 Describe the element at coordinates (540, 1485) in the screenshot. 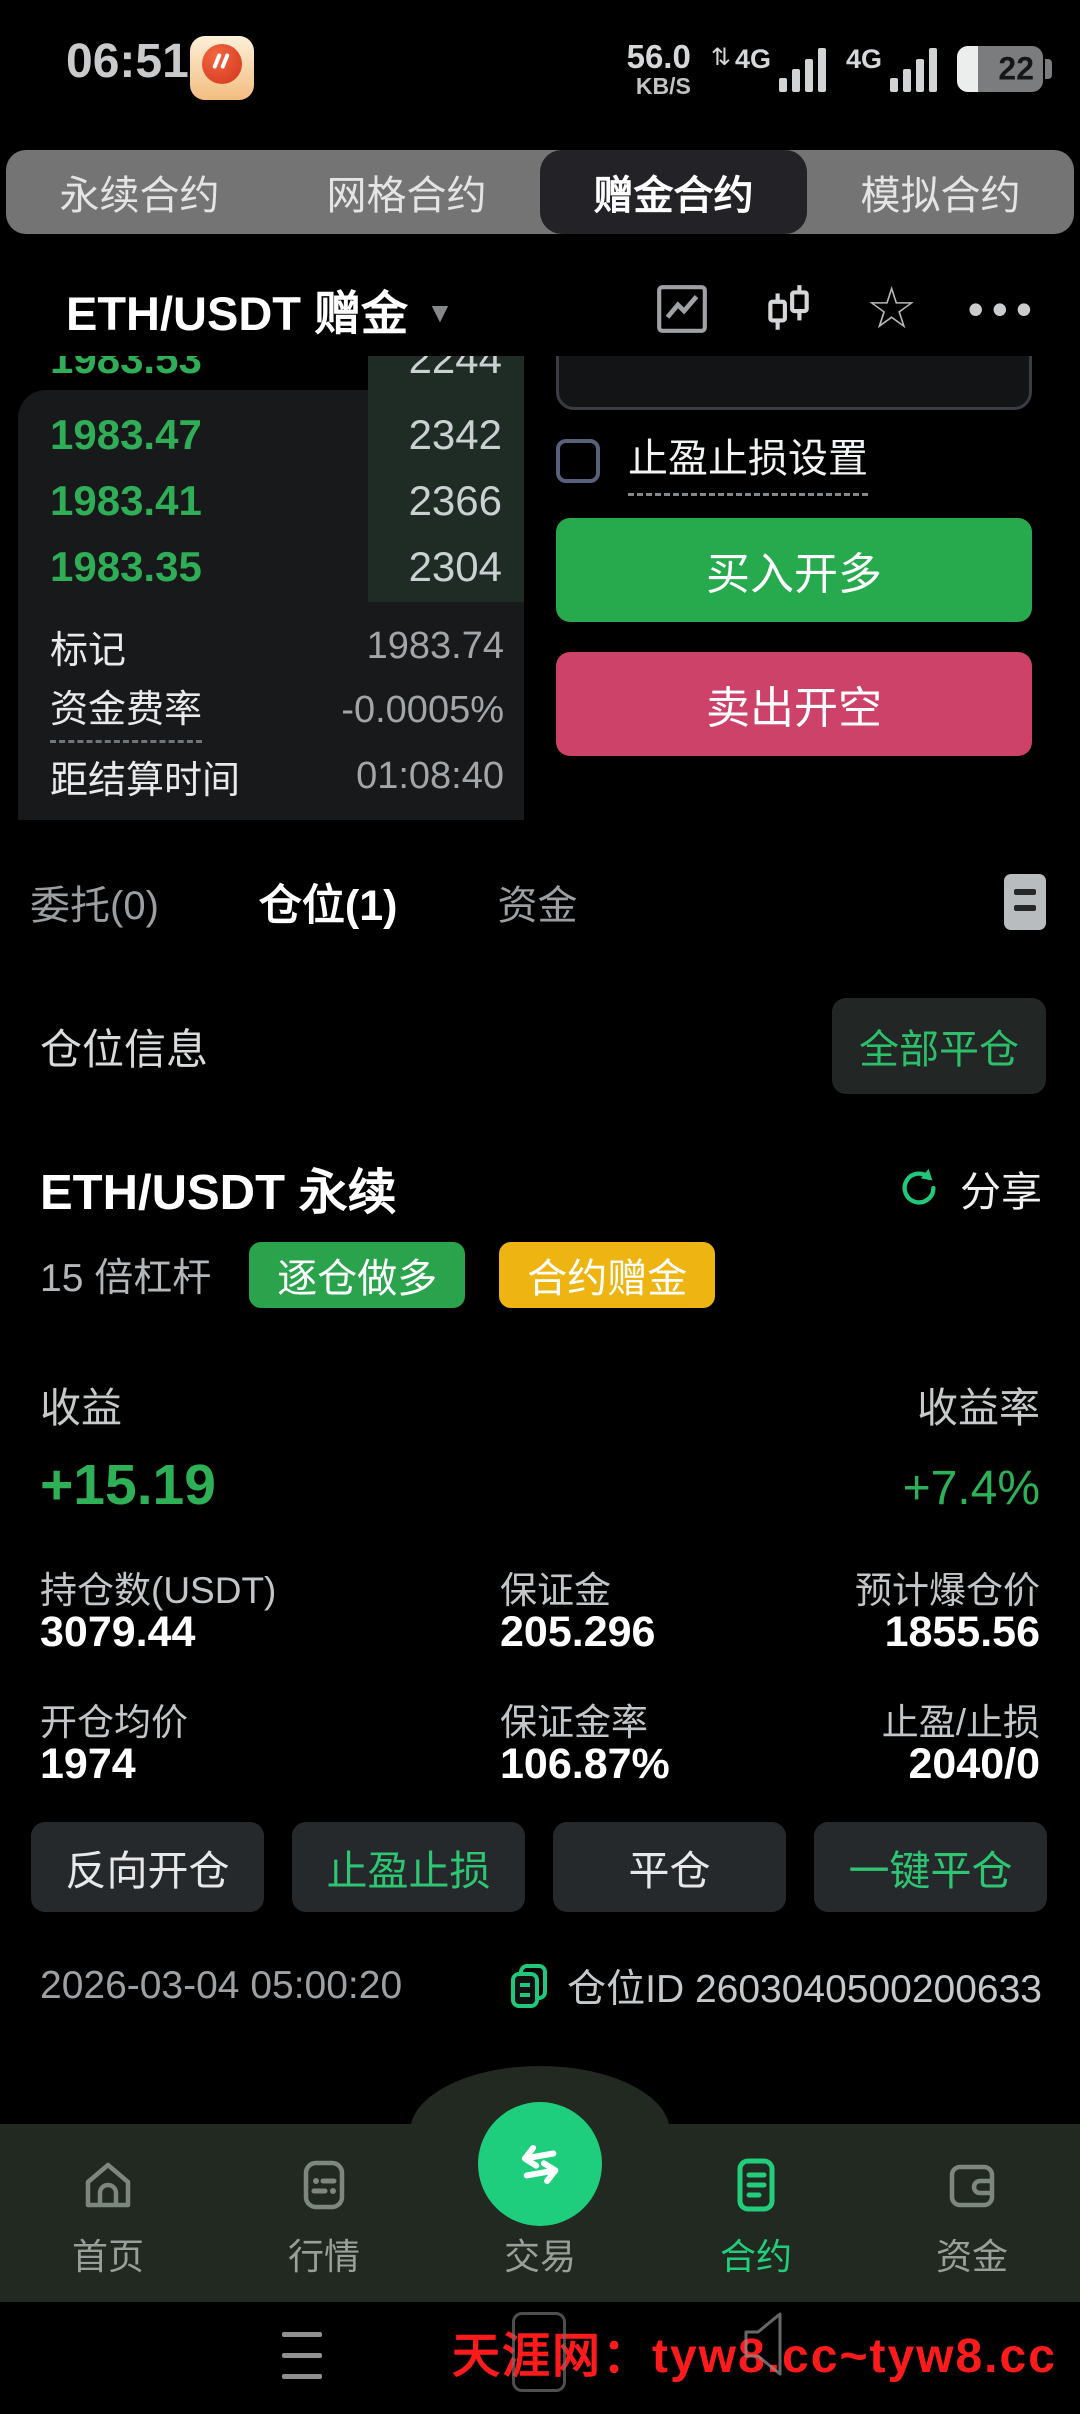

I see `pnl-values: +15.19 +7.4%` at that location.